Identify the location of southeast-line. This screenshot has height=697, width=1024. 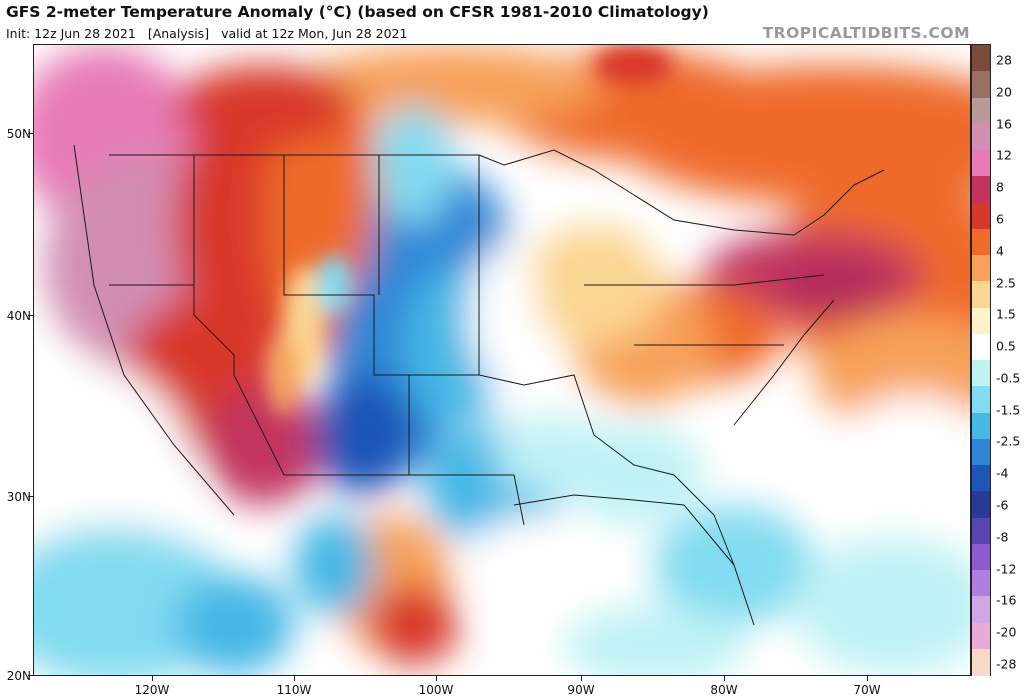
(639, 500).